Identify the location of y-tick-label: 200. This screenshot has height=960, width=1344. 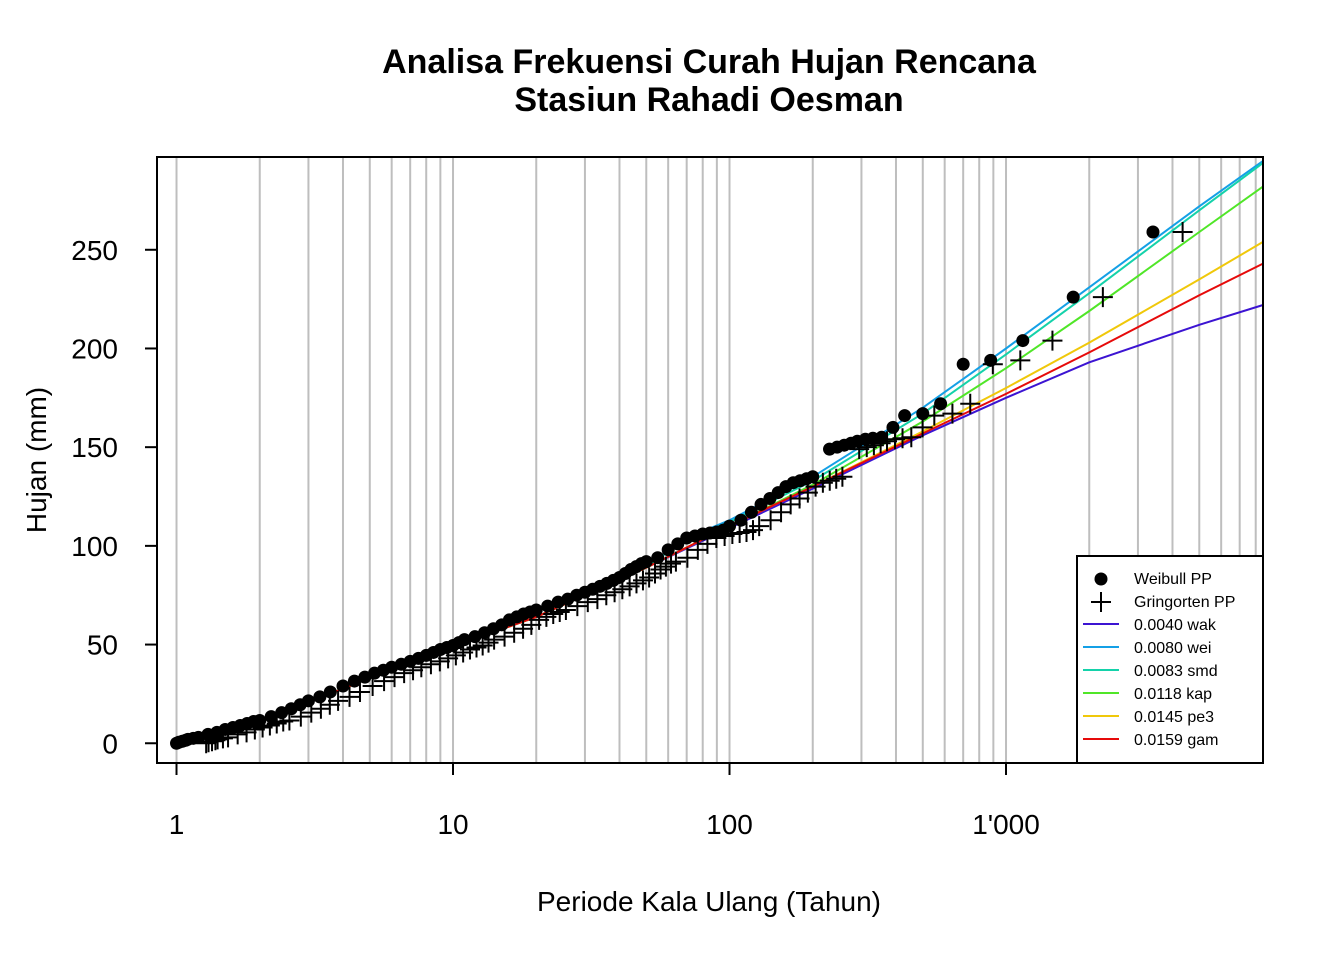
(94, 348).